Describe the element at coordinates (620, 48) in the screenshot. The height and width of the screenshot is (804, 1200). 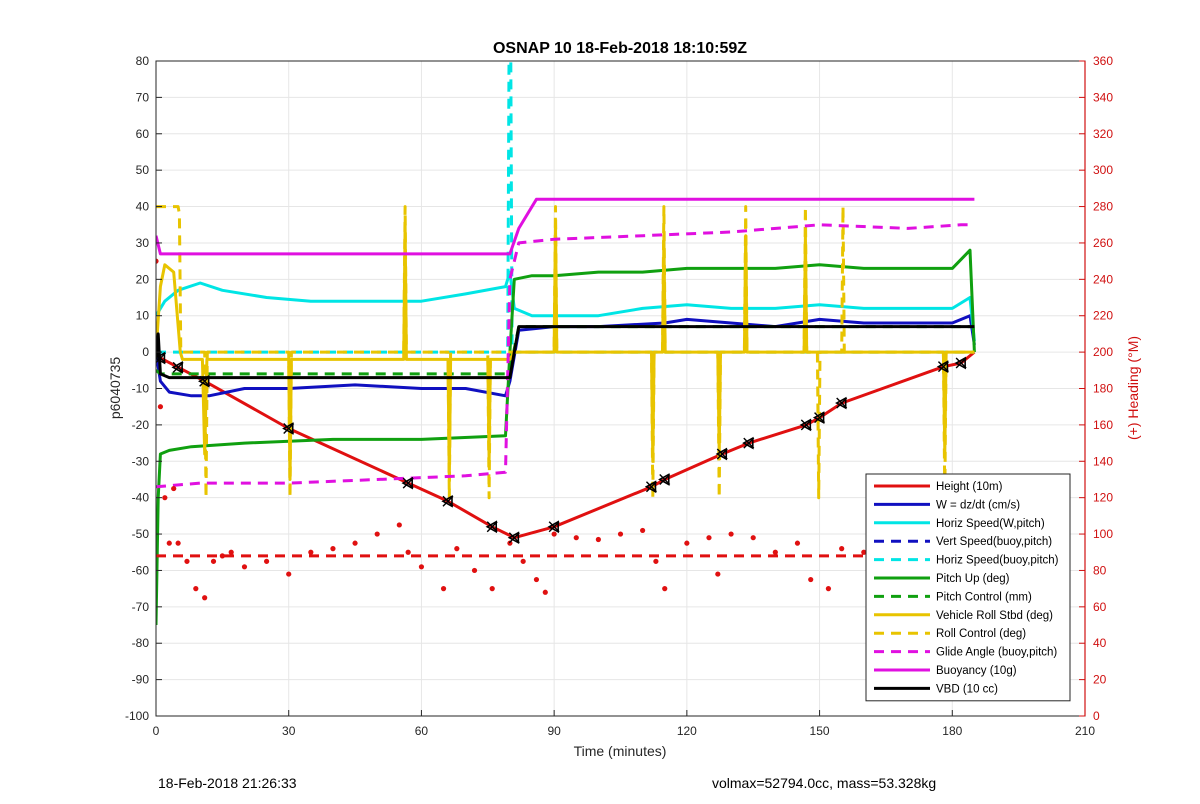
I see `chart-title: OSNAP 10 18-Feb-2018 18:10:59Z` at that location.